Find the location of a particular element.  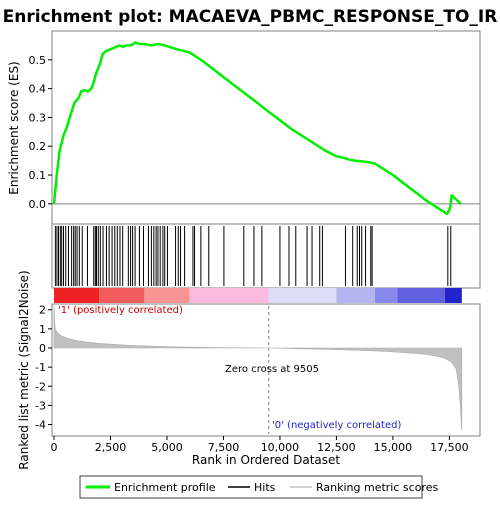

legend-label-enrichment-profile: Enrichment profile is located at coordinates (165, 487).